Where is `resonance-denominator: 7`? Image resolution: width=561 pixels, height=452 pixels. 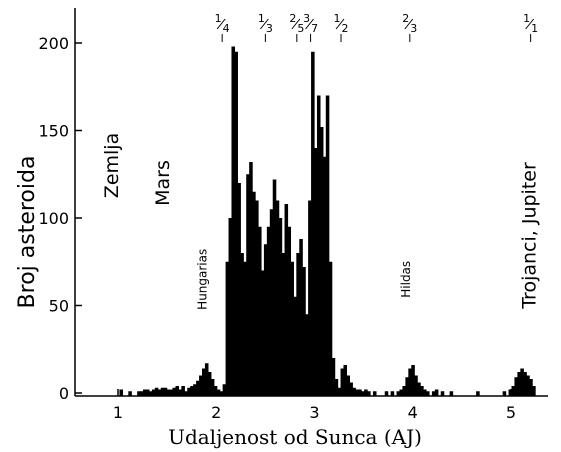
resonance-denominator: 7 is located at coordinates (314, 28).